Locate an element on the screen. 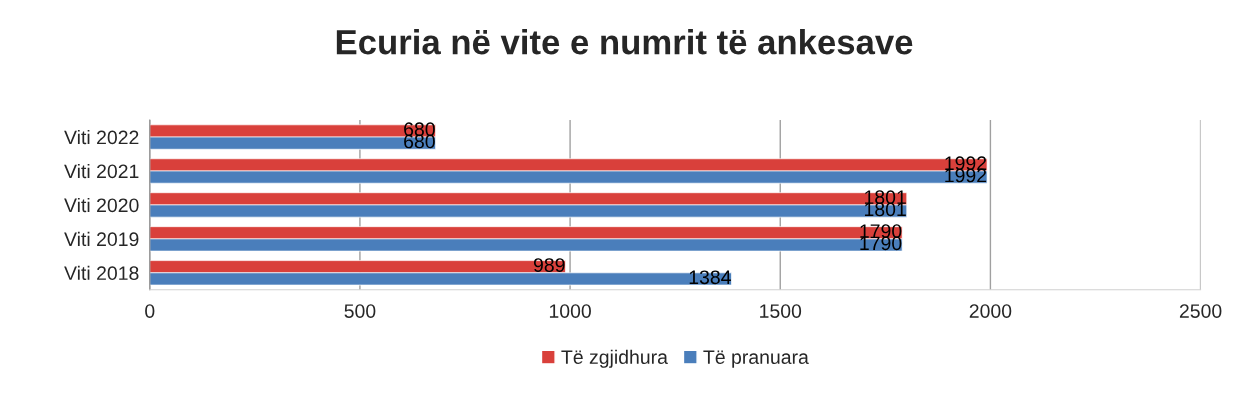 Image resolution: width=1248 pixels, height=414 pixels. x-tick-label: 500 is located at coordinates (360, 311).